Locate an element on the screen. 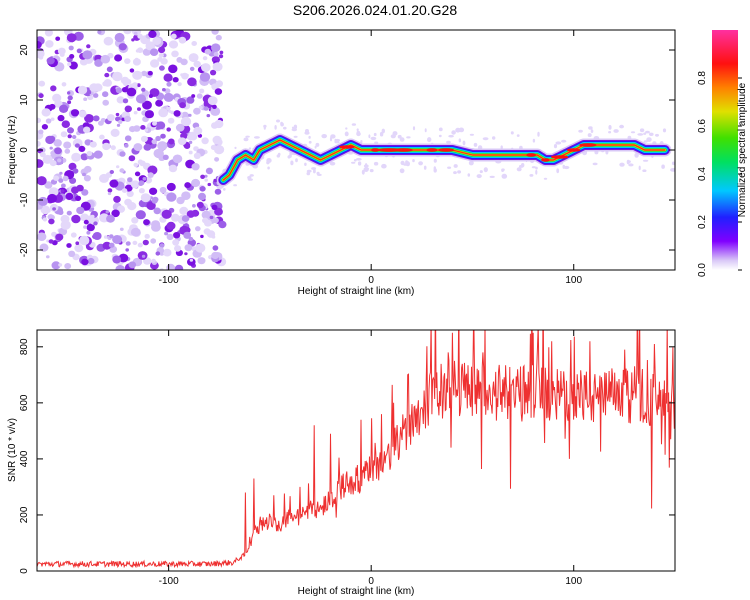  y-tick-label: 400 is located at coordinates (24, 458).